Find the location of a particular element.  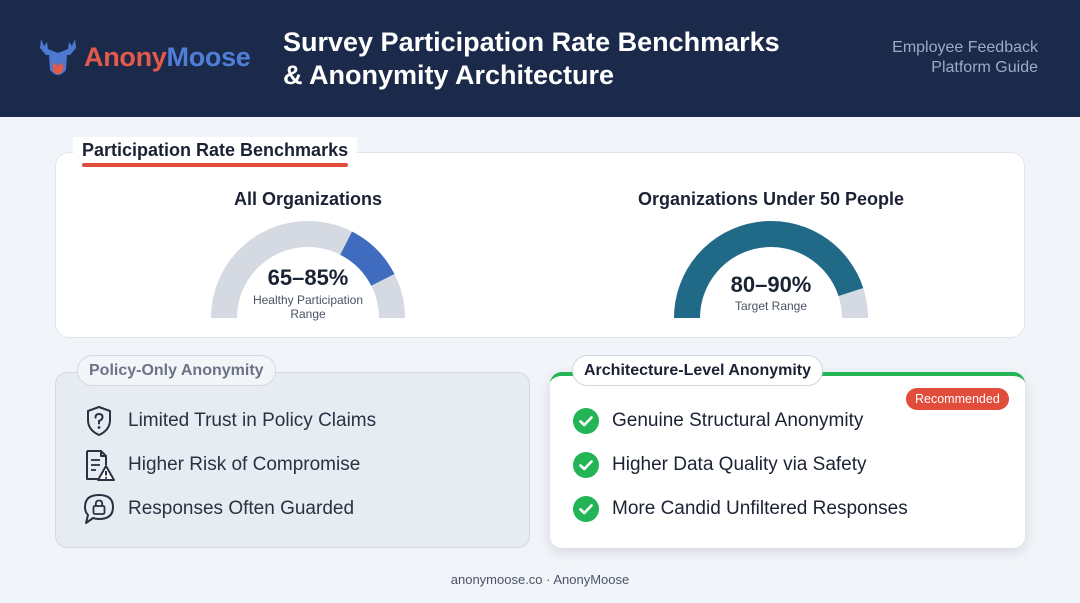

benchmarks-heading-text: Participation Rate Benchmarks is located at coordinates (215, 150).